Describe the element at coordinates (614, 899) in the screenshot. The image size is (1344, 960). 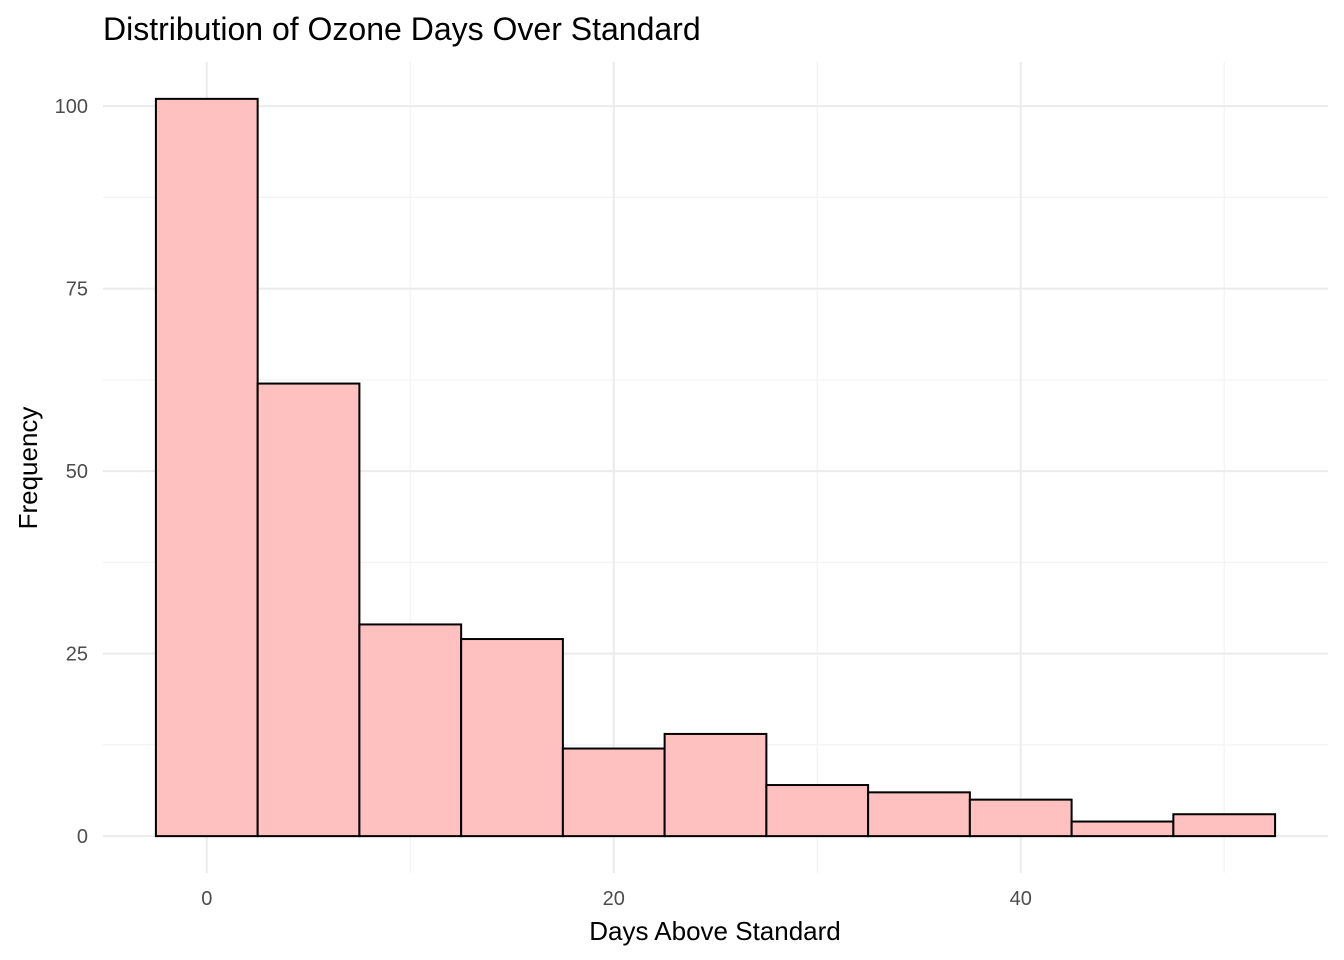
I see `x-tick-label: 20` at that location.